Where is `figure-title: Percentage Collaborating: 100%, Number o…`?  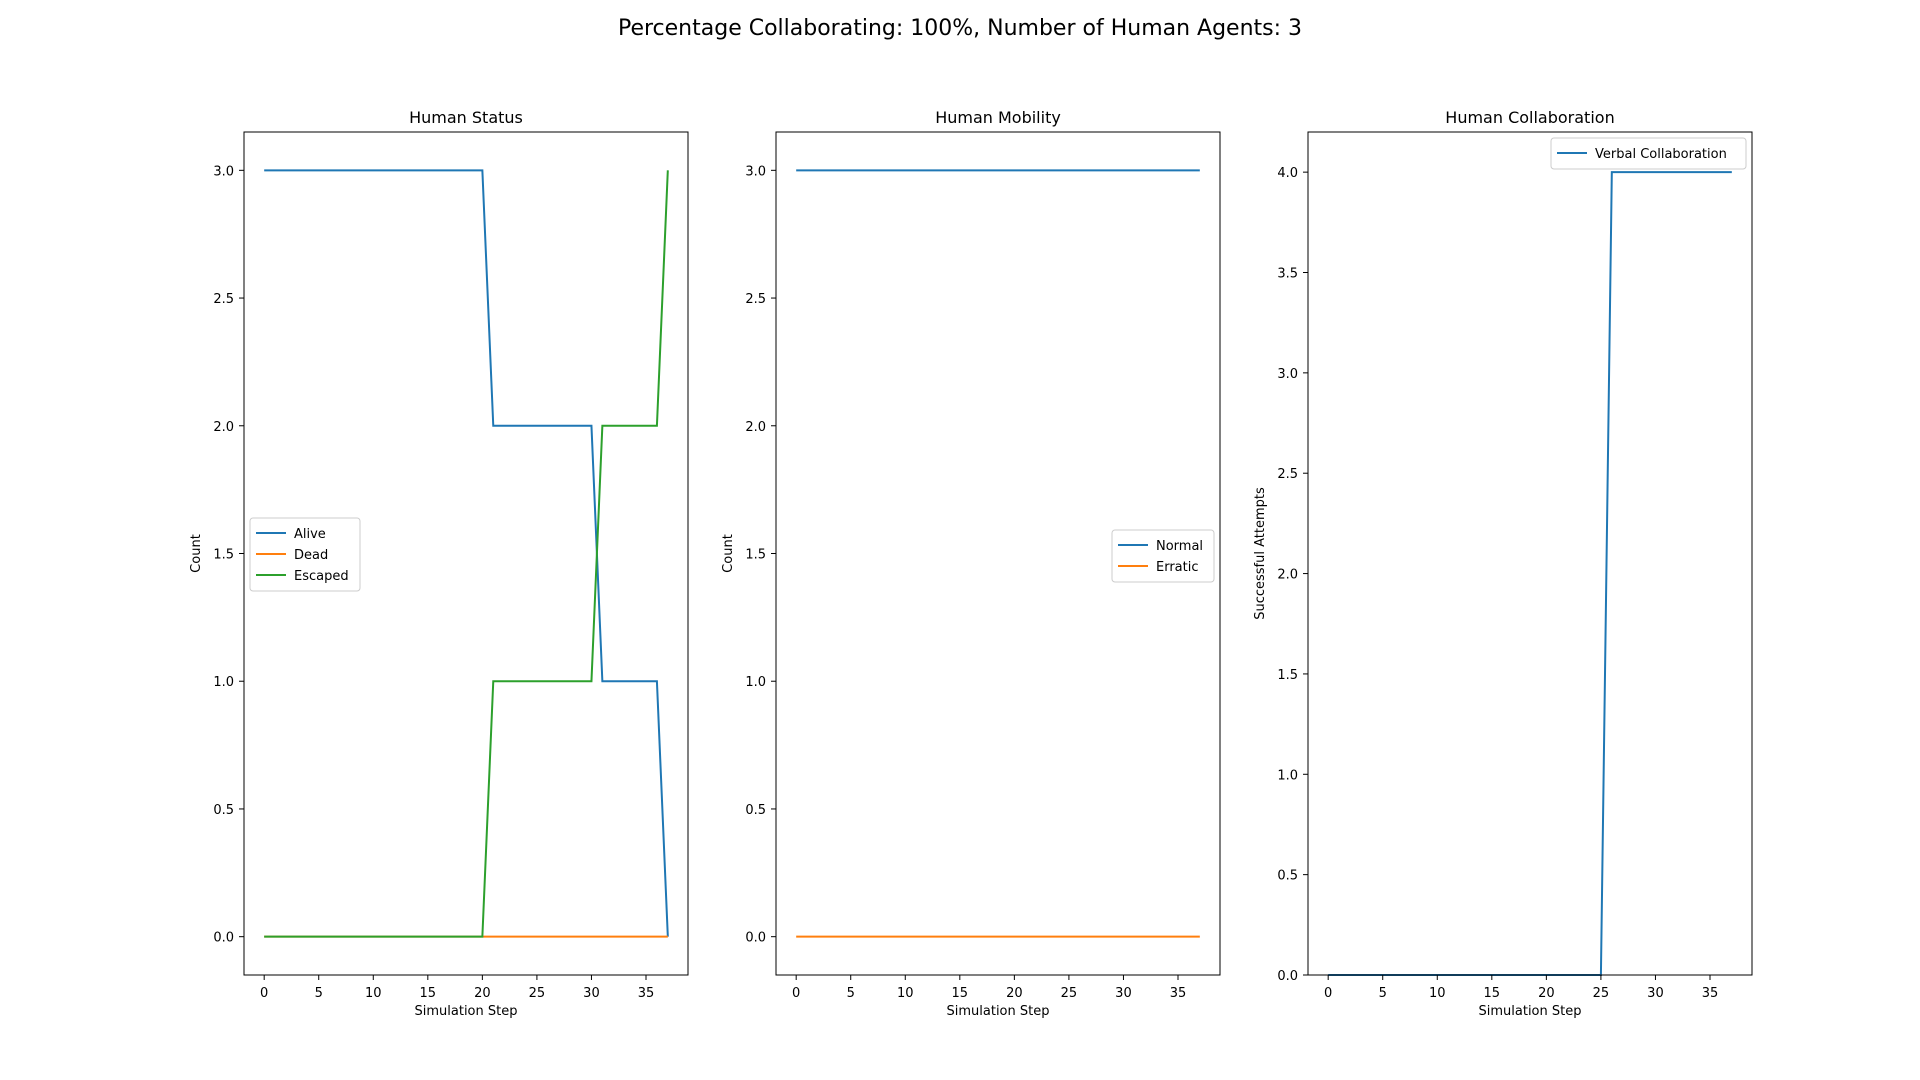
figure-title: Percentage Collaborating: 100%, Number o… is located at coordinates (960, 28).